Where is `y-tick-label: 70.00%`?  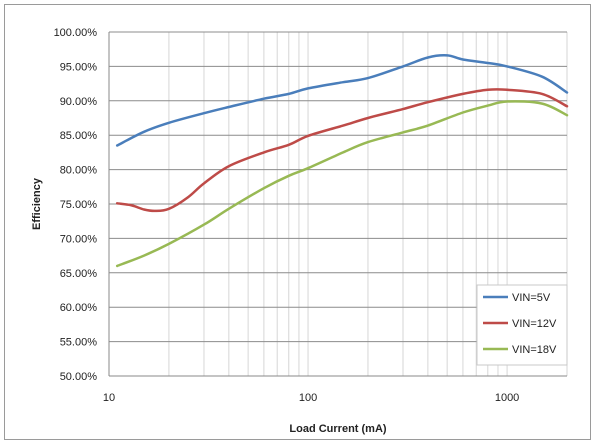 y-tick-label: 70.00% is located at coordinates (79, 239).